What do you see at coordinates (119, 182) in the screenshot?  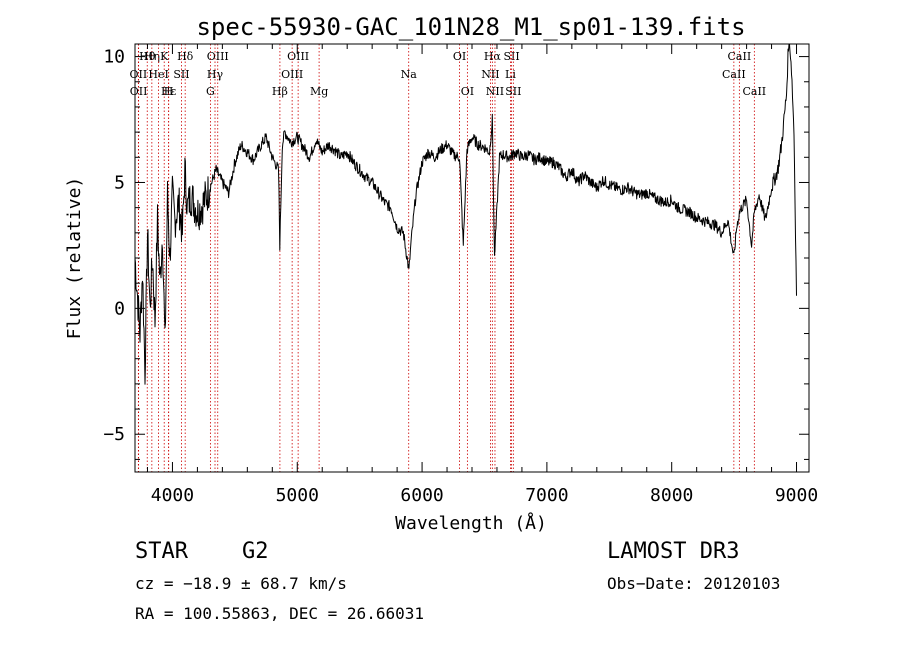 I see `y-tick-label: 5` at bounding box center [119, 182].